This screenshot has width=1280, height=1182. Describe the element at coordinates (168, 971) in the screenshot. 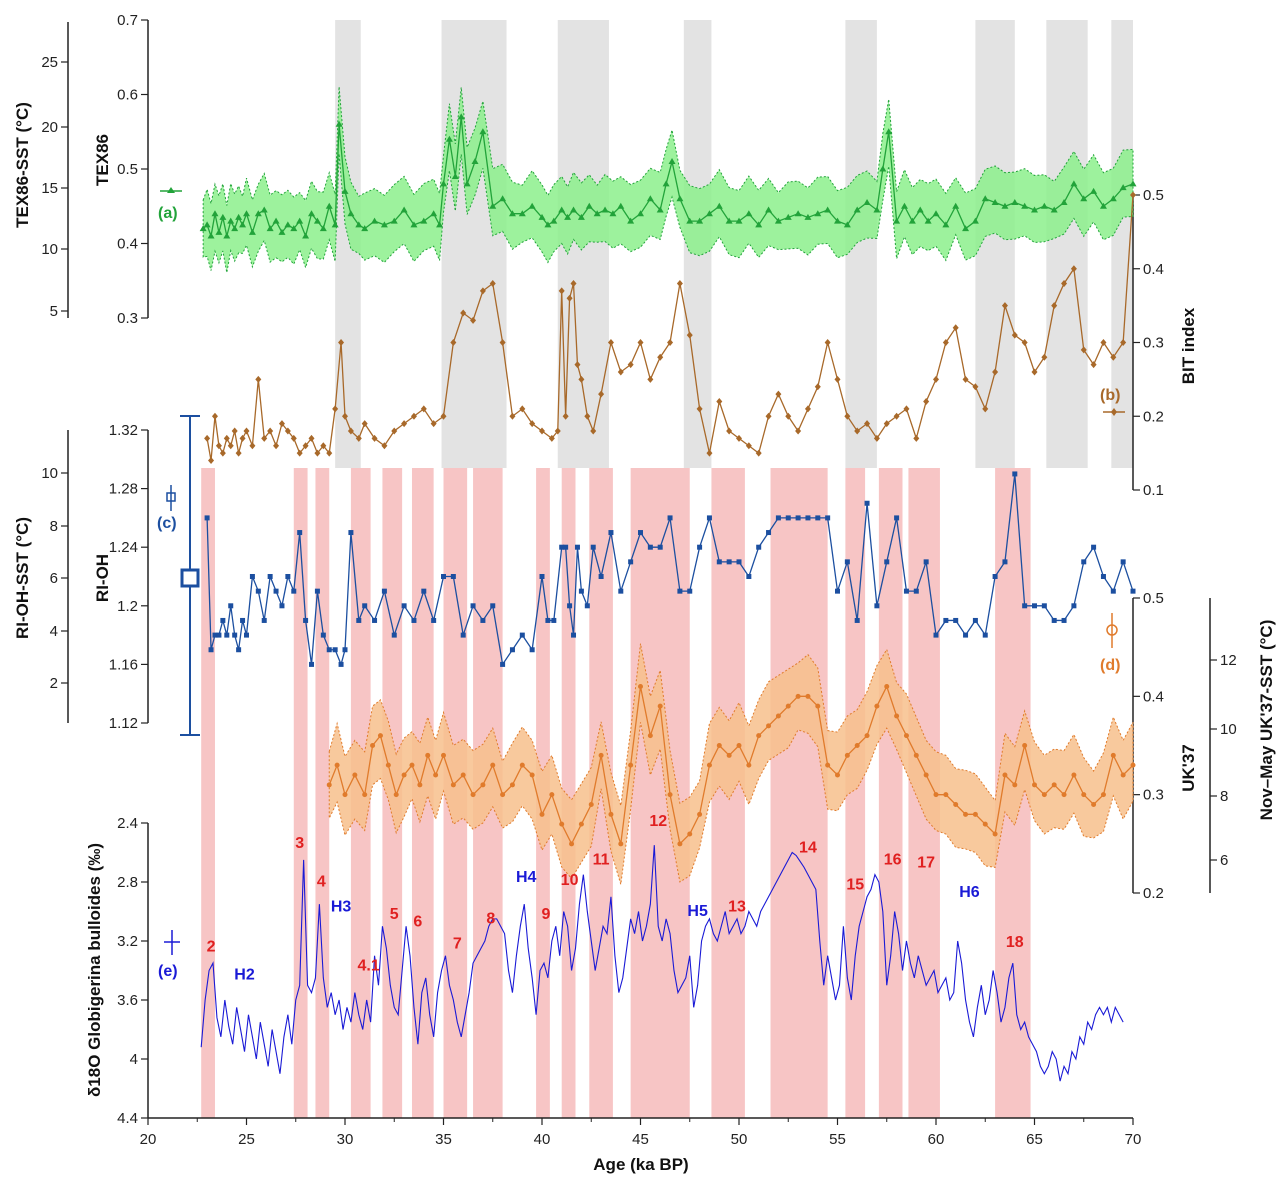

I see `panel-label-e: (e)` at that location.